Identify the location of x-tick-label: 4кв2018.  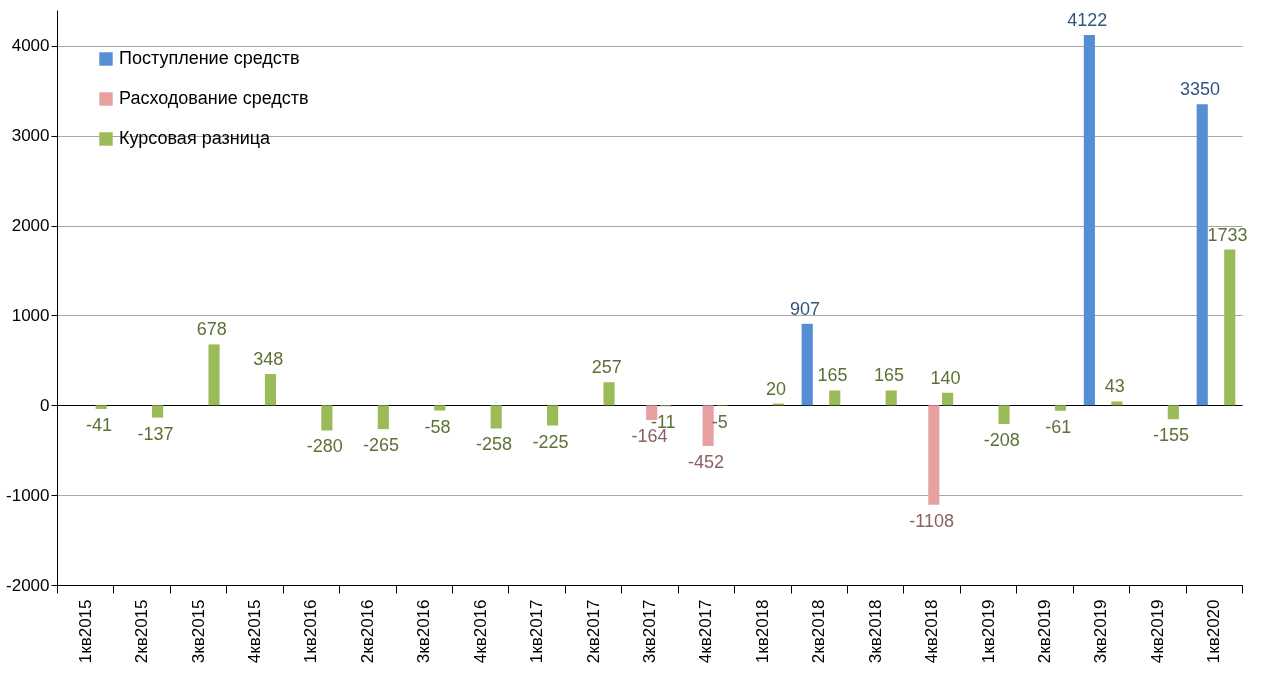
(932, 631).